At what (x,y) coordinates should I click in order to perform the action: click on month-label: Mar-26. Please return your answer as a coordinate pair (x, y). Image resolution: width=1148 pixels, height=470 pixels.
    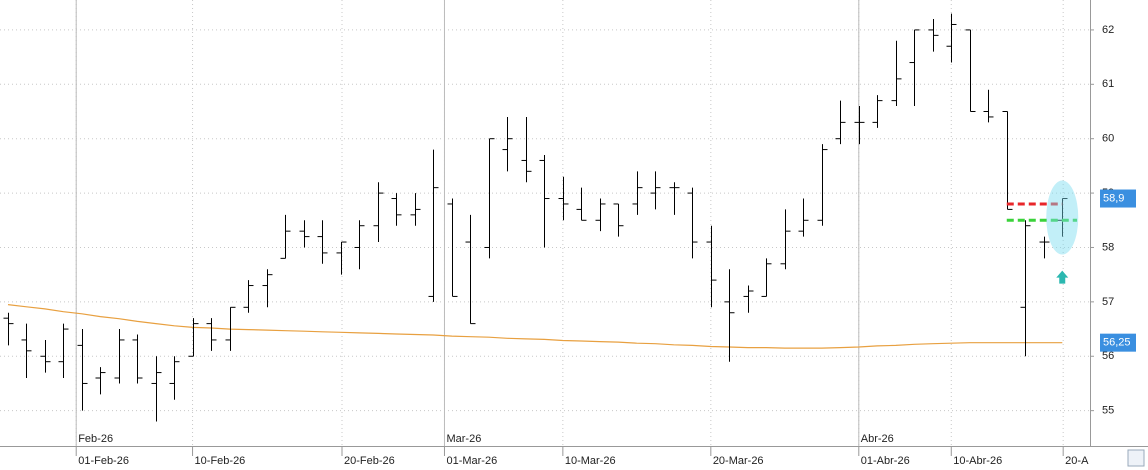
    Looking at the image, I should click on (463, 439).